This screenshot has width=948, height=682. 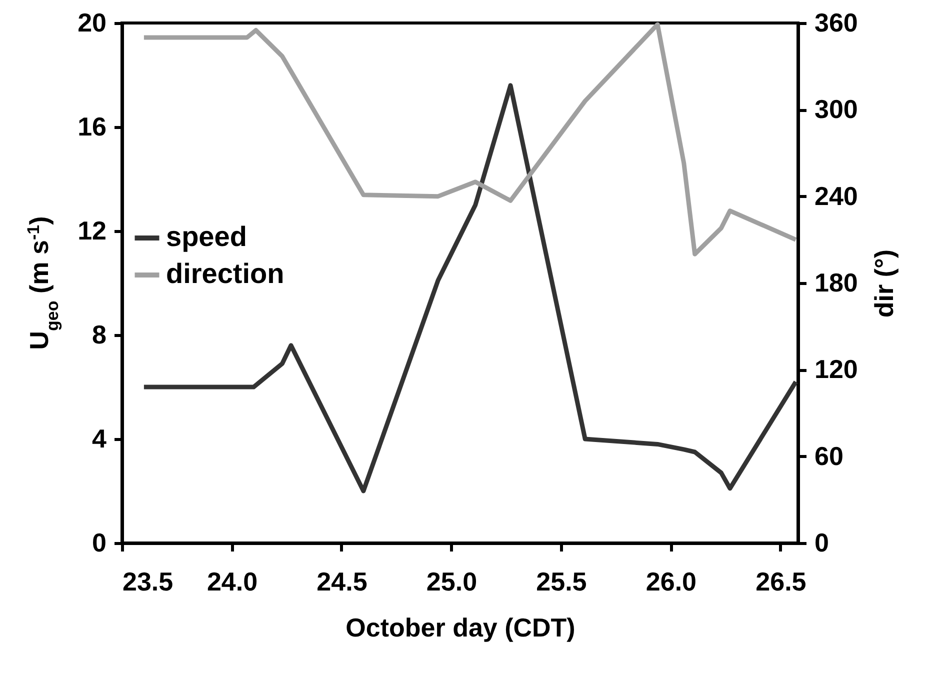 What do you see at coordinates (836, 195) in the screenshot?
I see `y2-tick-label: 240` at bounding box center [836, 195].